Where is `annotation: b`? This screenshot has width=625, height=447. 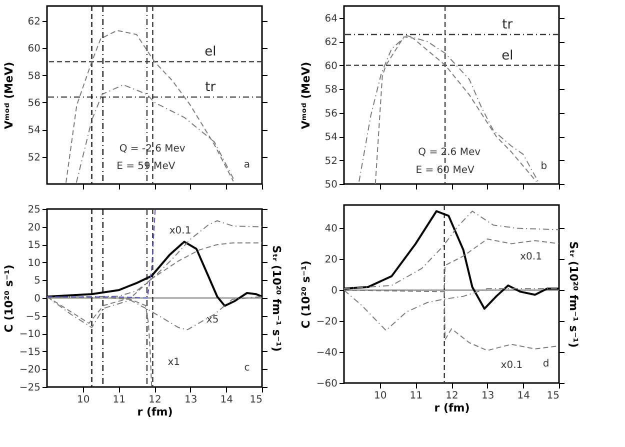
annotation: b is located at coordinates (544, 166).